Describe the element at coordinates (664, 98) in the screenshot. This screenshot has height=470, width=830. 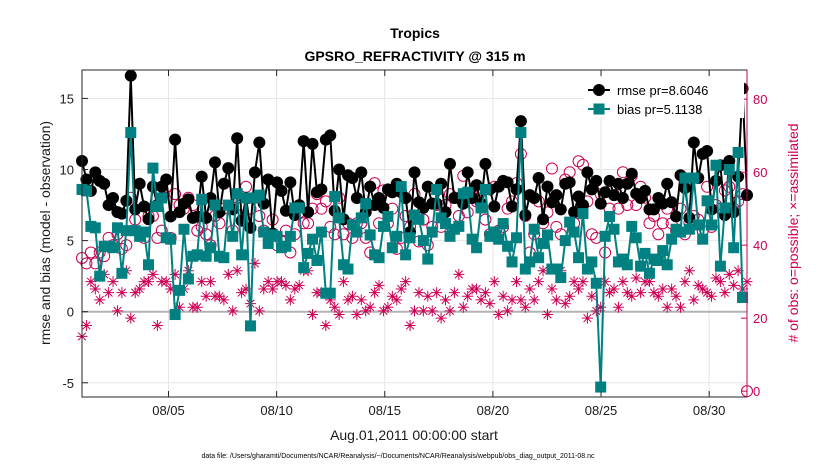
I see `legend-box` at that location.